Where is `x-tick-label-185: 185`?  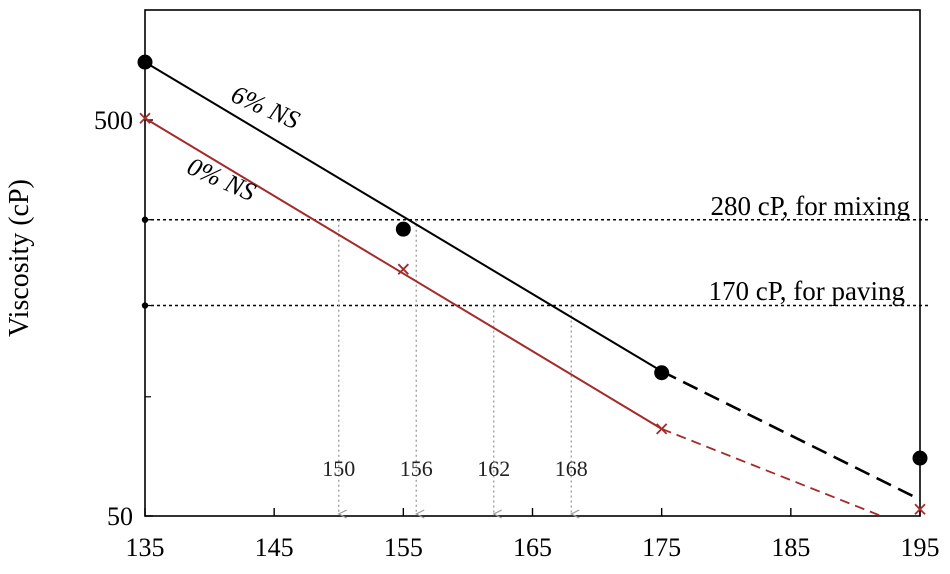 x-tick-label-185: 185 is located at coordinates (790, 547).